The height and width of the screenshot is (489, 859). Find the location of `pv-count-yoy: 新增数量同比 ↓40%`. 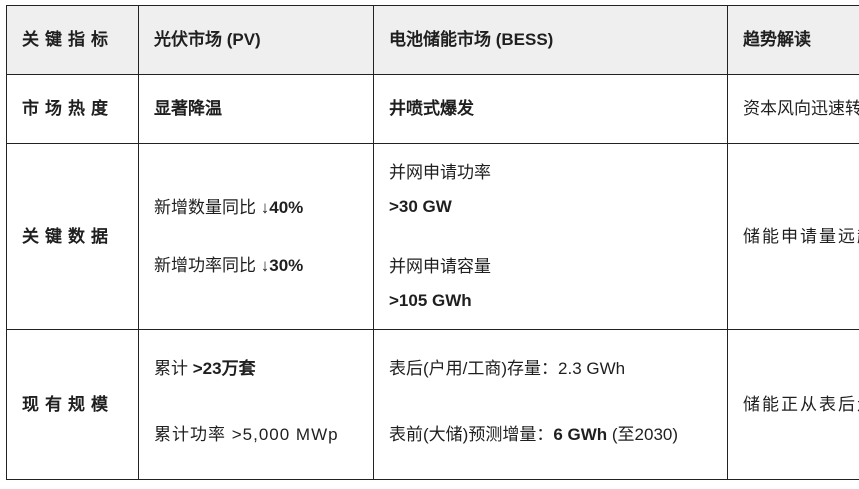

pv-count-yoy: 新增数量同比 ↓40% is located at coordinates (229, 207).